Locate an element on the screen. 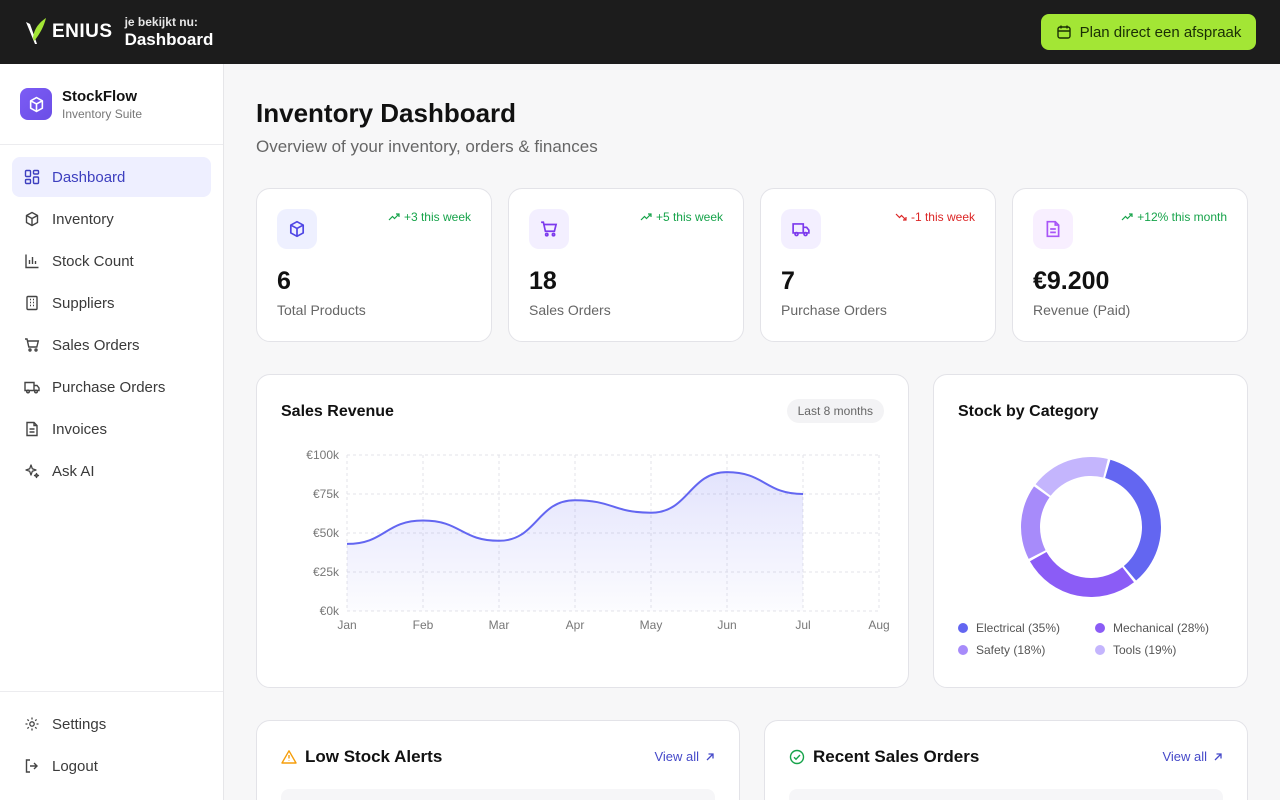 The width and height of the screenshot is (1280, 800). viewing-value: Dashboard is located at coordinates (169, 39).